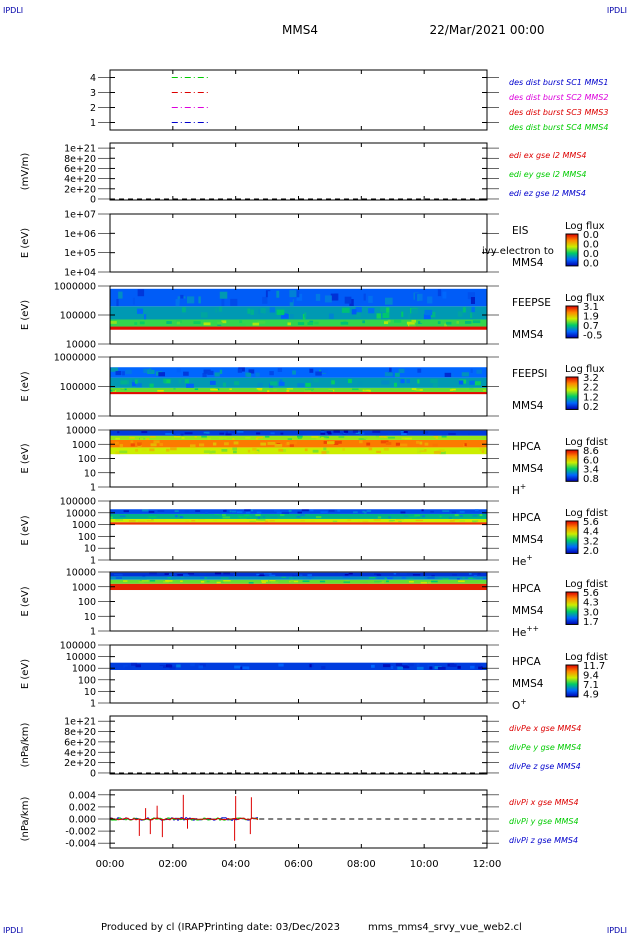  What do you see at coordinates (424, 864) in the screenshot?
I see `x-tick-label: 10:00` at bounding box center [424, 864].